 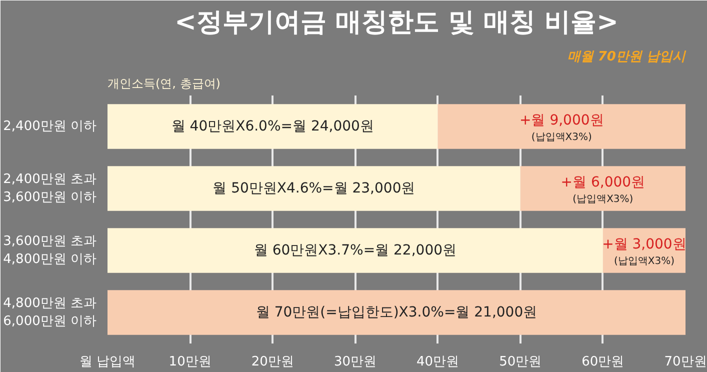 I want to click on chart-title: <정부기여금 매칭한도 및 매칭 비율>, so click(x=396, y=23).